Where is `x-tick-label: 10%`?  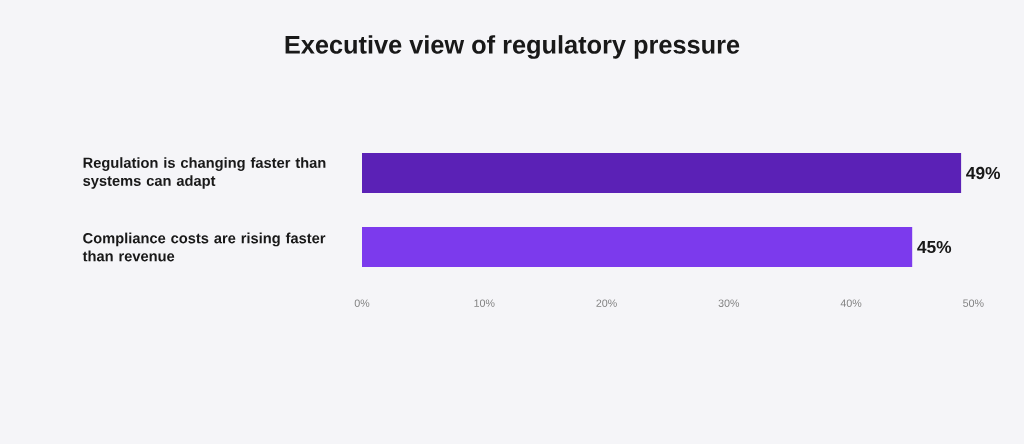
x-tick-label: 10% is located at coordinates (484, 303).